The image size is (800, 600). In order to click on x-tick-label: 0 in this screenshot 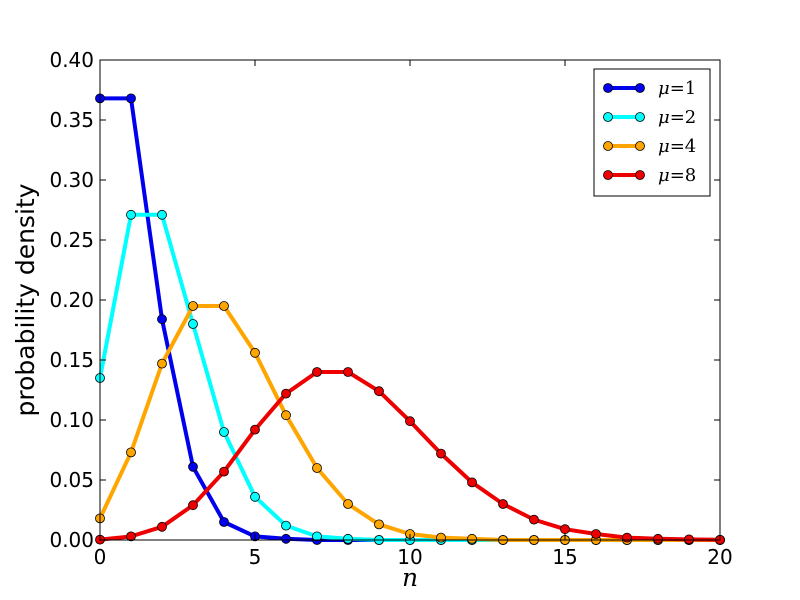, I will do `click(100, 557)`.